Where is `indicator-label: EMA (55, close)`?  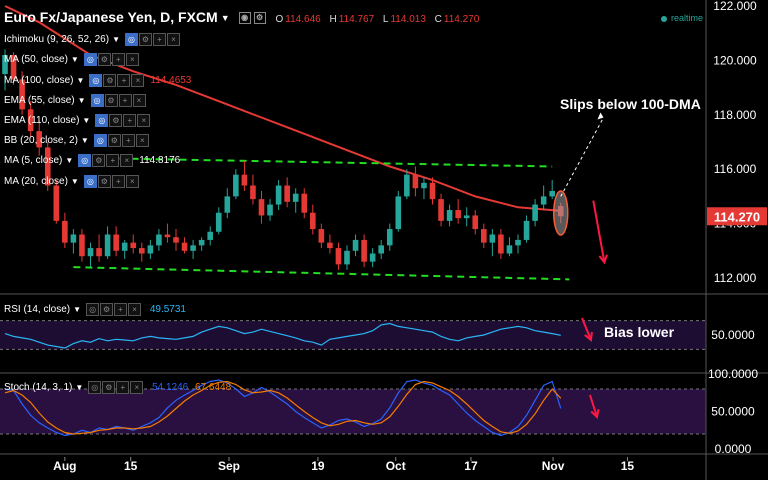
indicator-label: EMA (55, close) is located at coordinates (39, 101).